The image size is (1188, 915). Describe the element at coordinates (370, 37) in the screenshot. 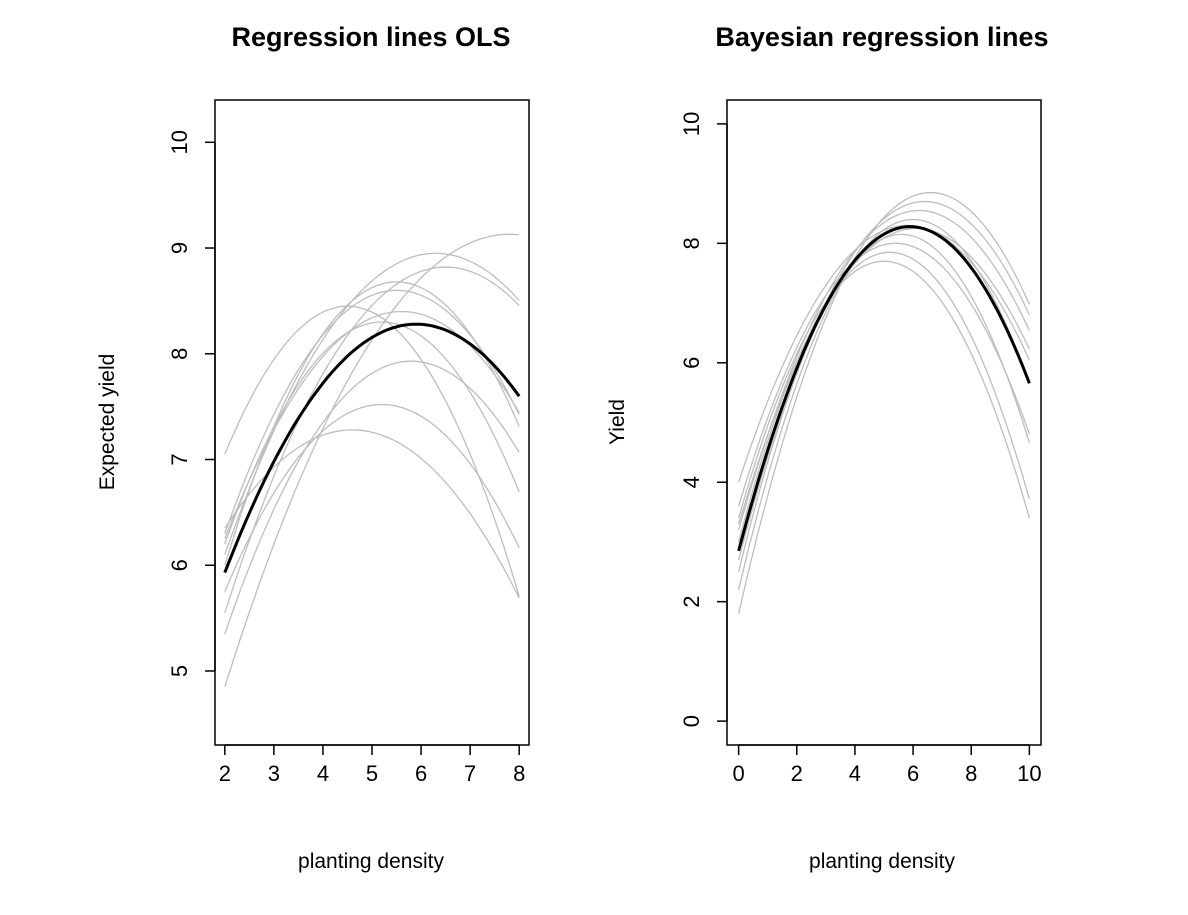

I see `chart-title-ols: Regression lines OLS` at that location.